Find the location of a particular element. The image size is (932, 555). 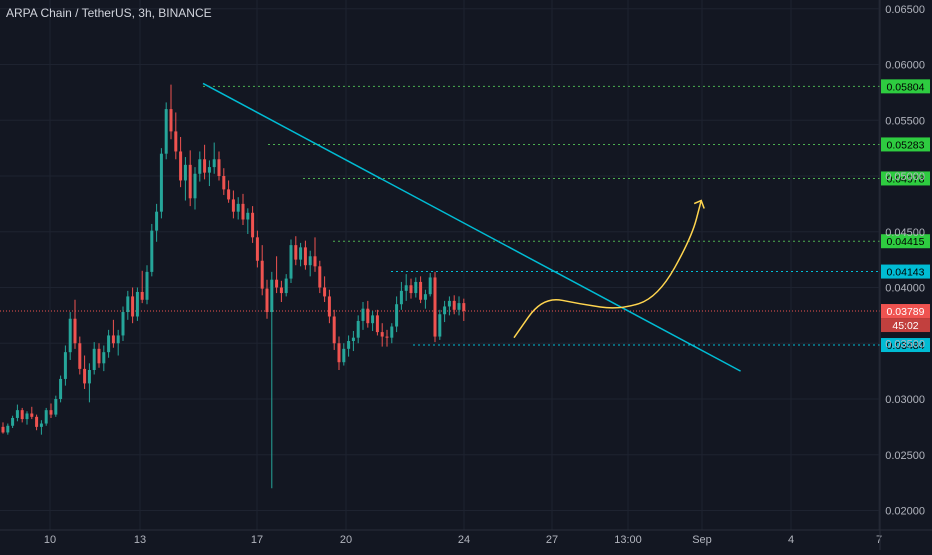

price-level-label: 0.04143 is located at coordinates (906, 273).